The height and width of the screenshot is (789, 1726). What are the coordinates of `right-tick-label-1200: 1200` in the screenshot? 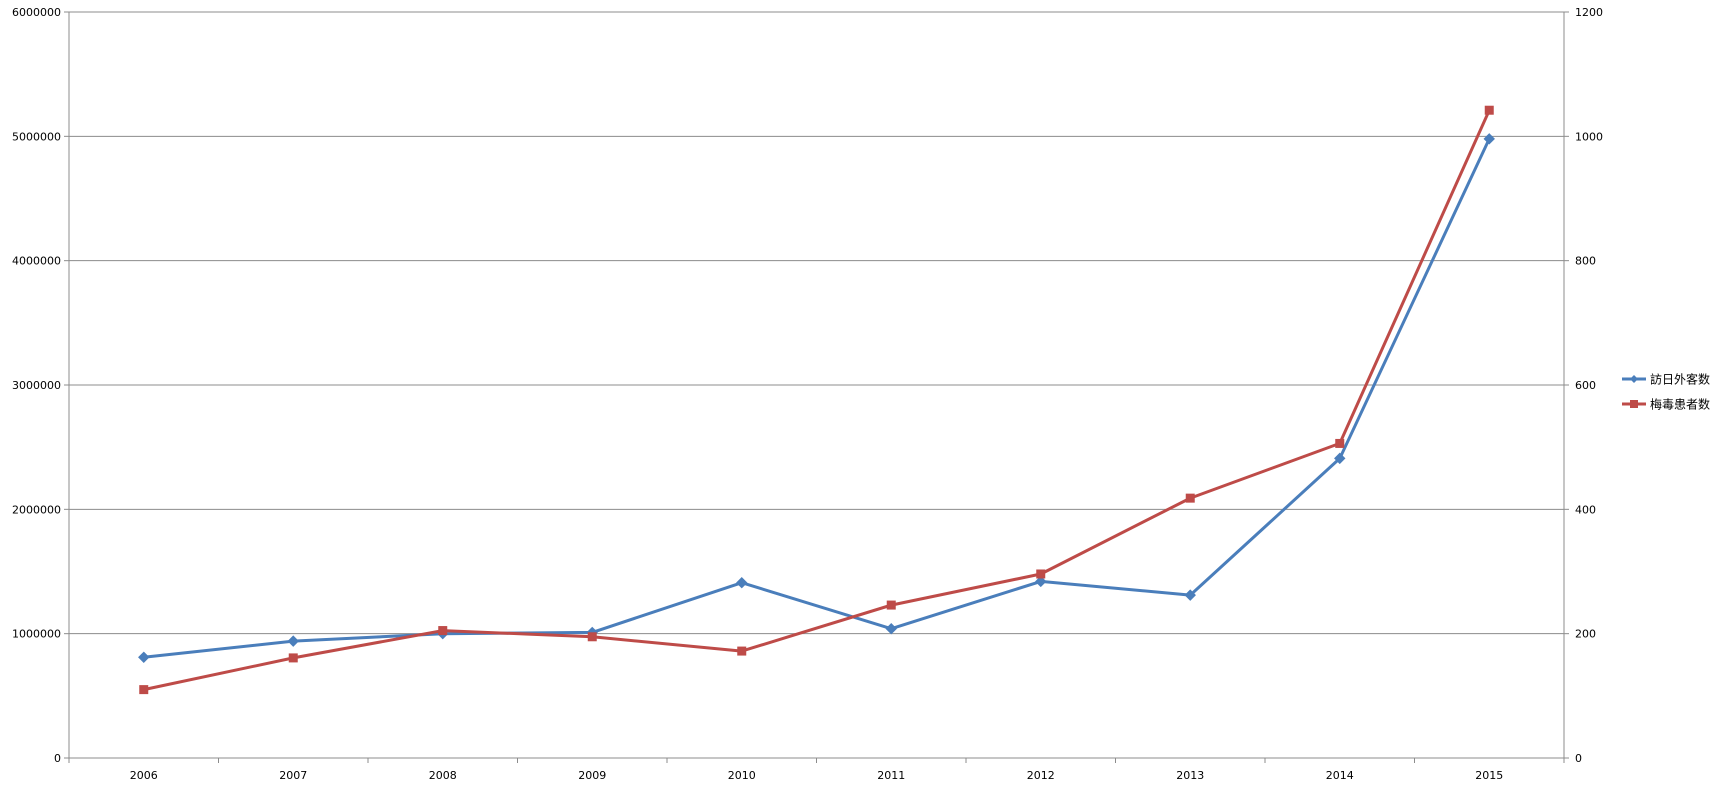 It's located at (1589, 12).